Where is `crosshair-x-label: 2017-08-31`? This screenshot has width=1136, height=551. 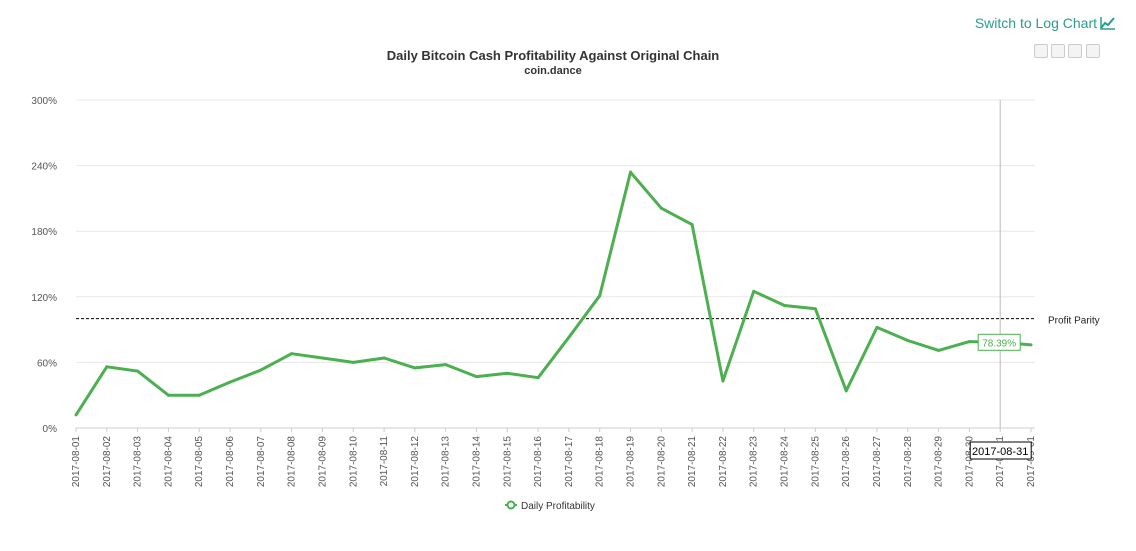 crosshair-x-label: 2017-08-31 is located at coordinates (1000, 452).